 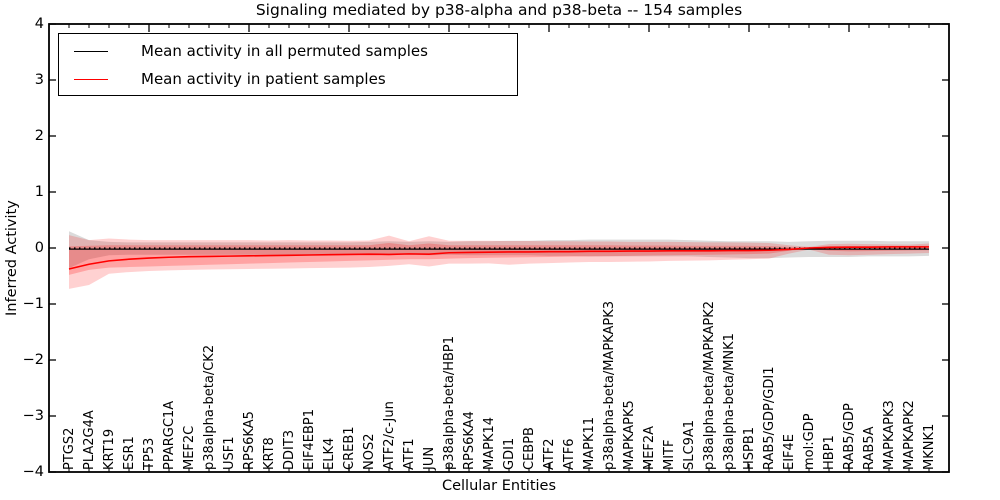 I want to click on x-tick-label: USF1, so click(x=229, y=453).